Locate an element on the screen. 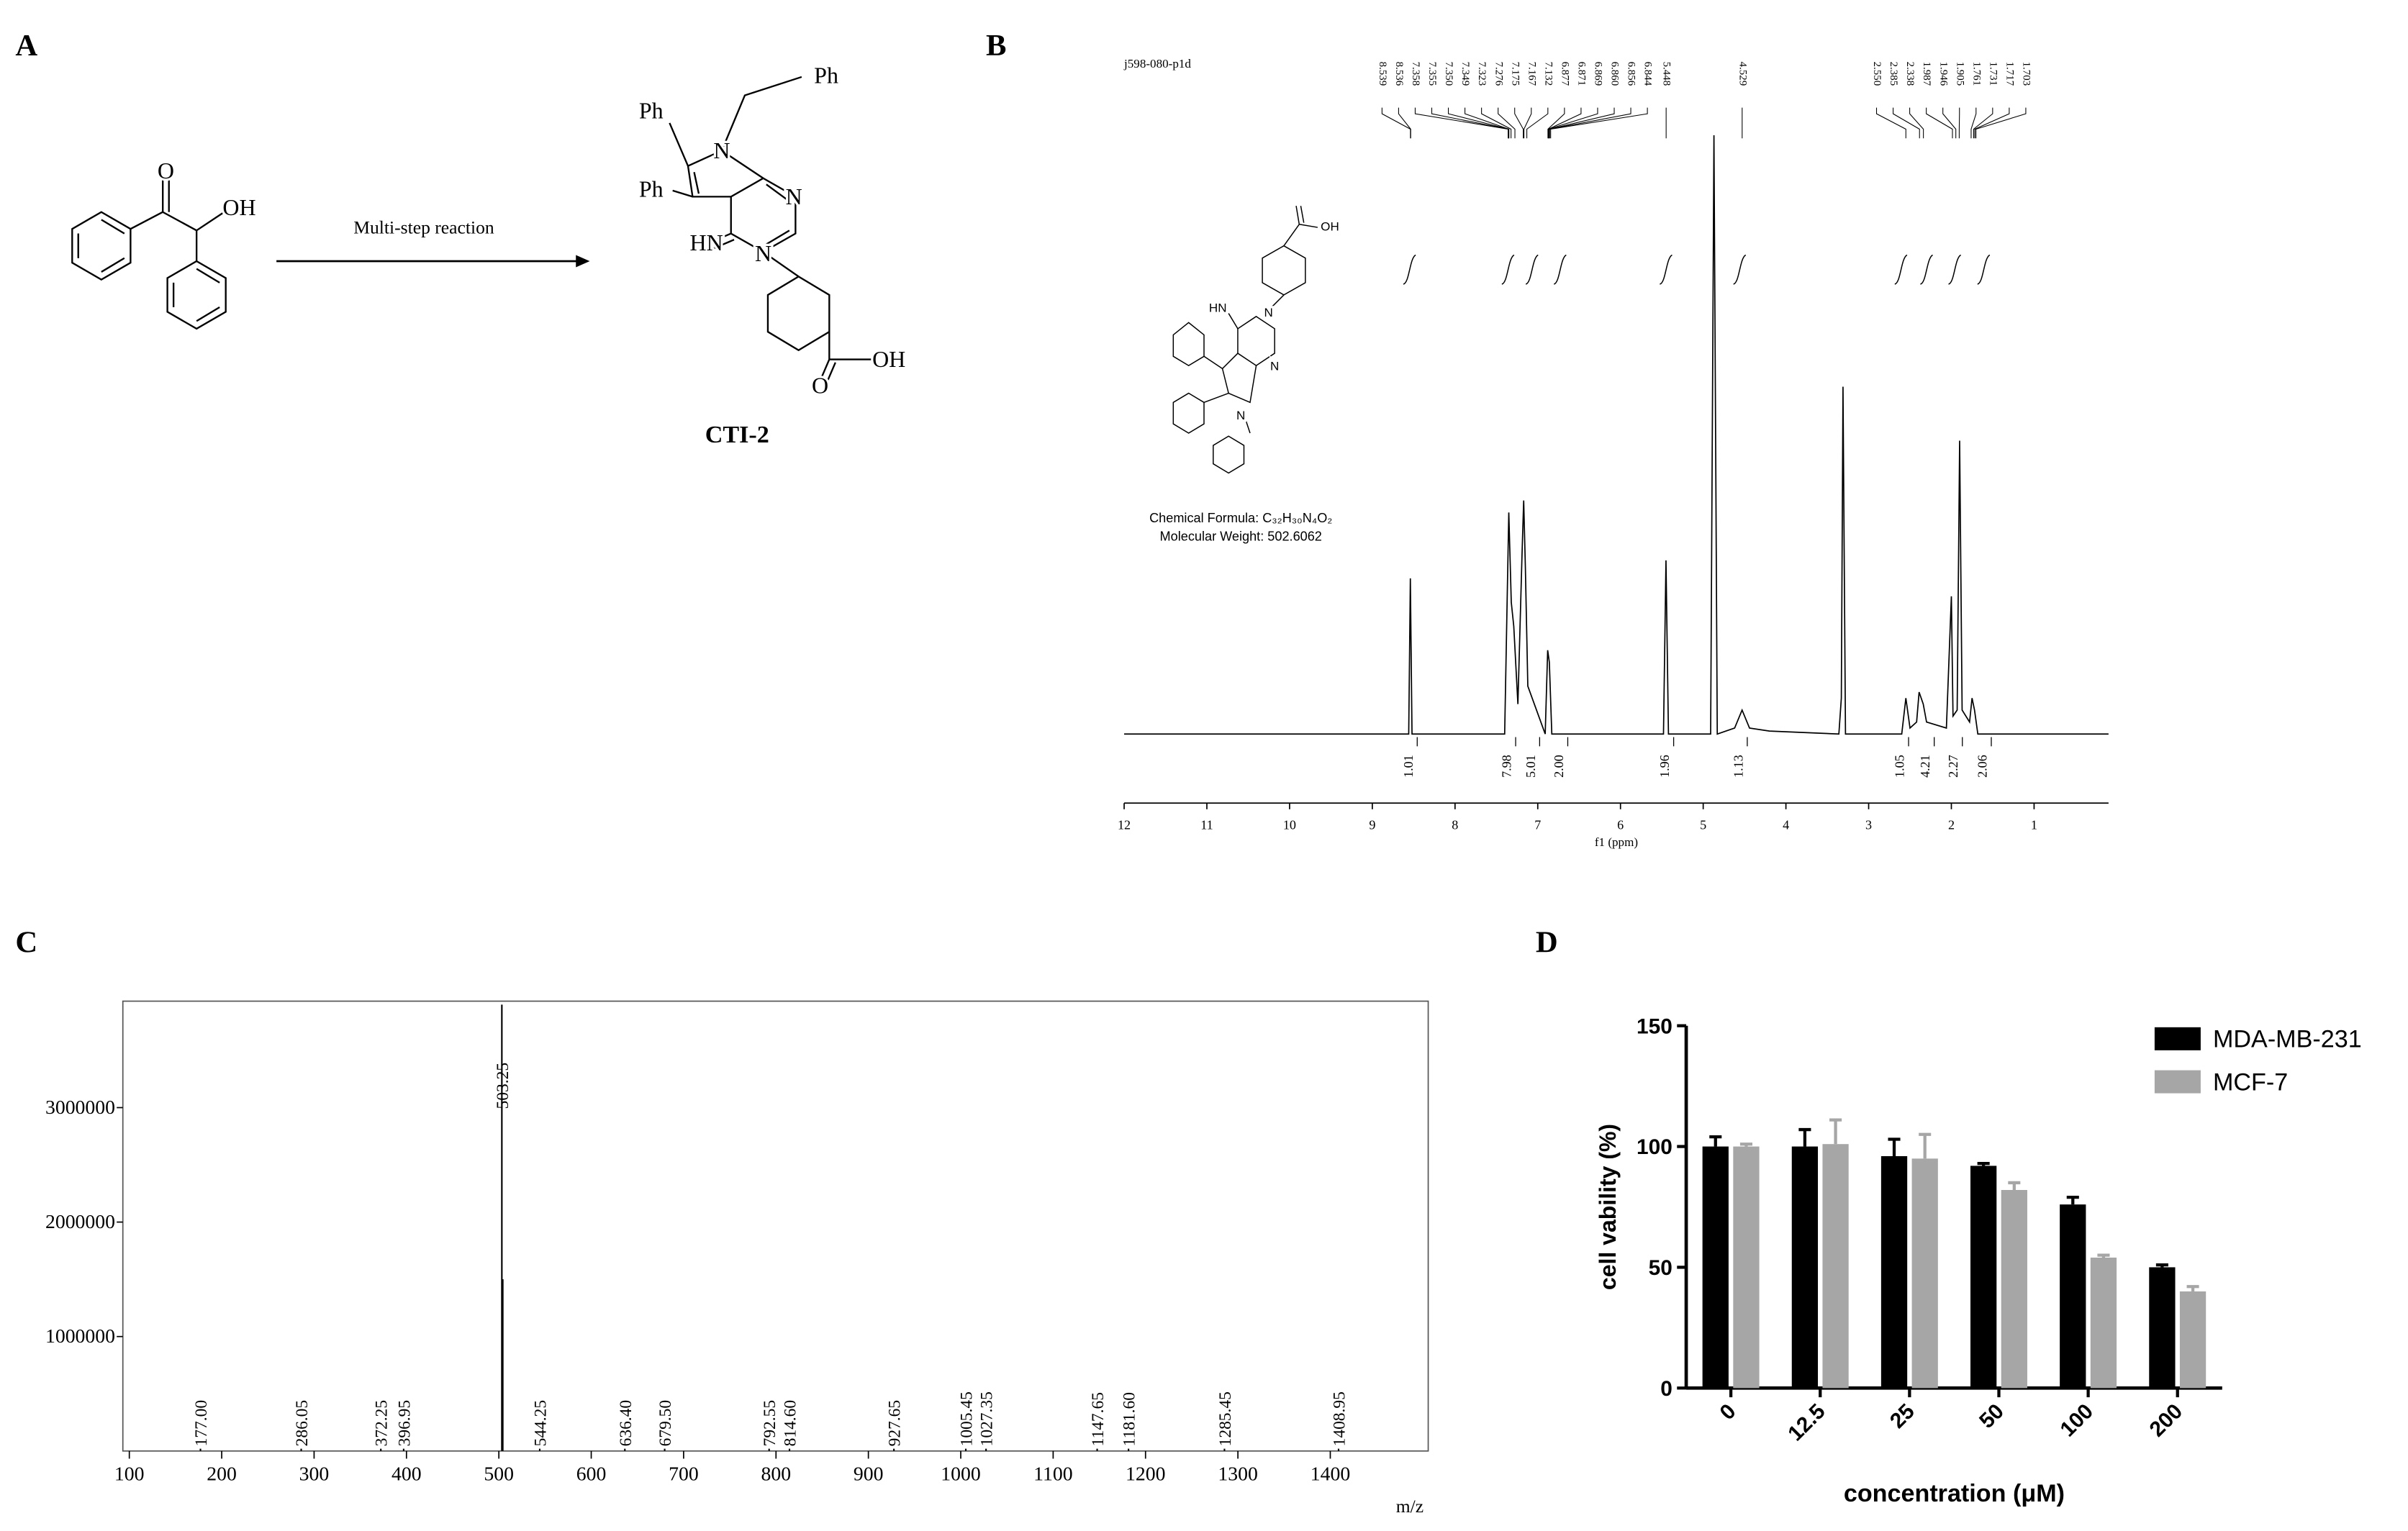  panel-label: C is located at coordinates (26, 942).